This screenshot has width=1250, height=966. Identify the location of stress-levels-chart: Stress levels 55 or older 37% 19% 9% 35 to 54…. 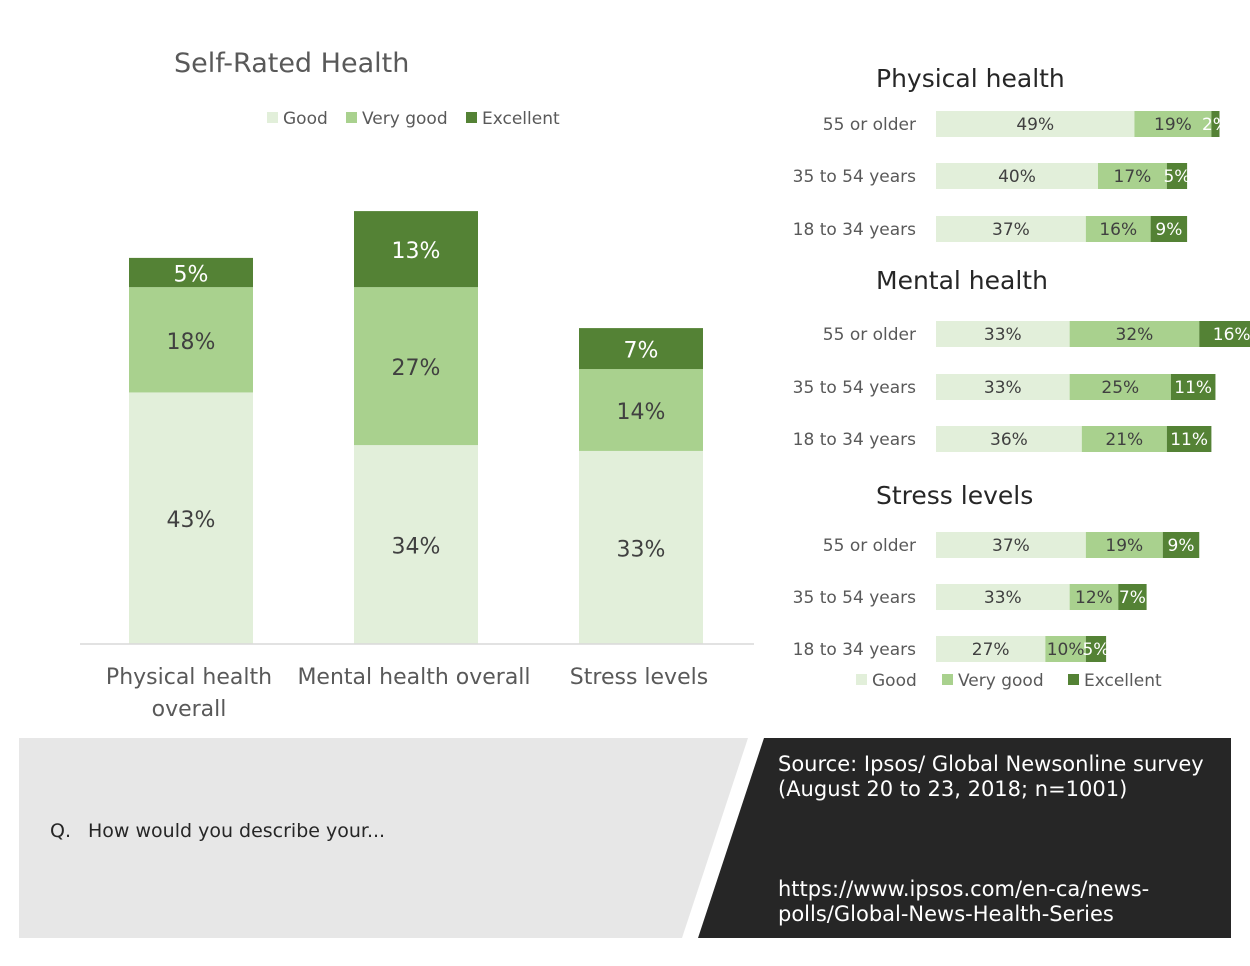
(996, 571).